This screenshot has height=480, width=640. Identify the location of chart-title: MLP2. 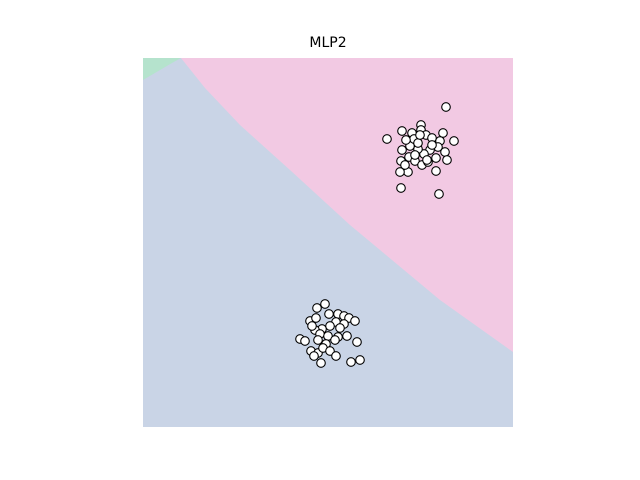
(327, 43).